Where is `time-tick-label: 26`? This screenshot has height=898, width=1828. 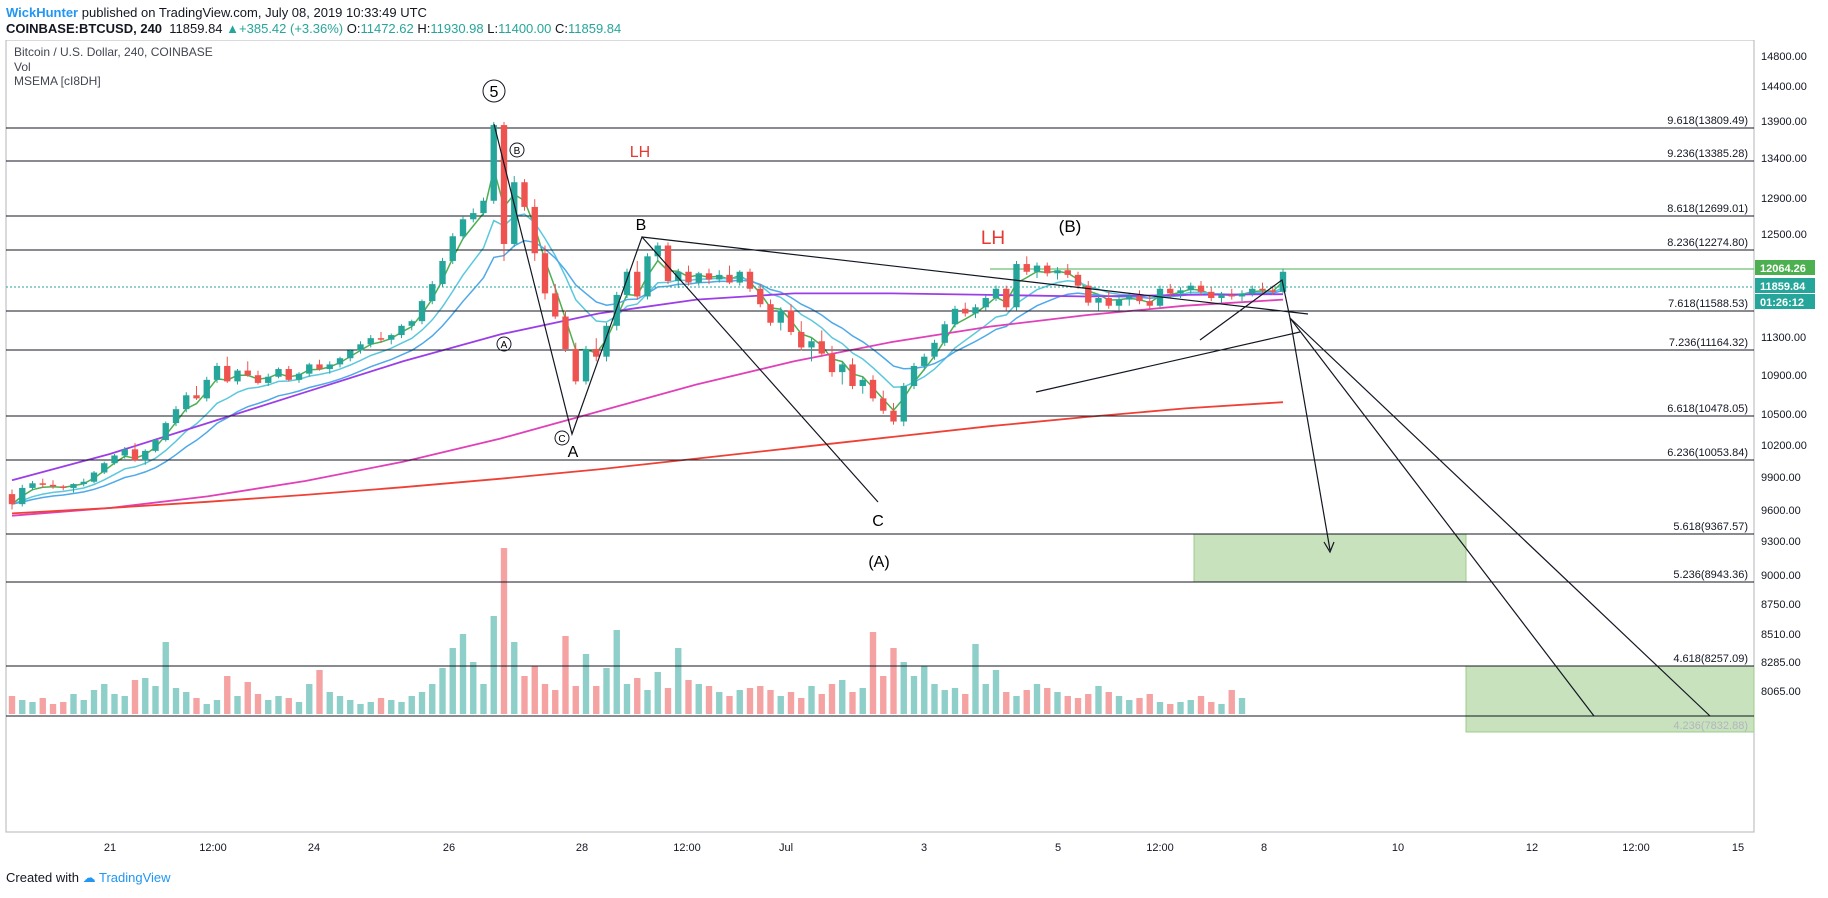 time-tick-label: 26 is located at coordinates (449, 848).